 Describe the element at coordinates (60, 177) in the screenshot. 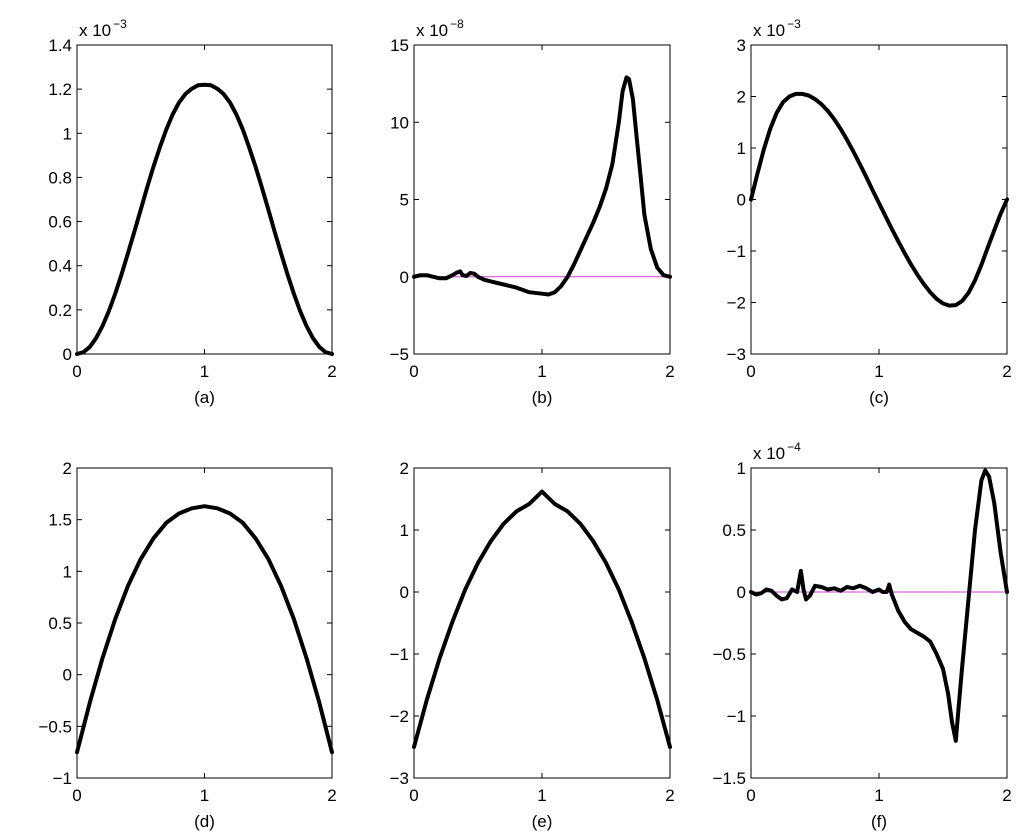

I see `y-tick-label: 0.8` at that location.